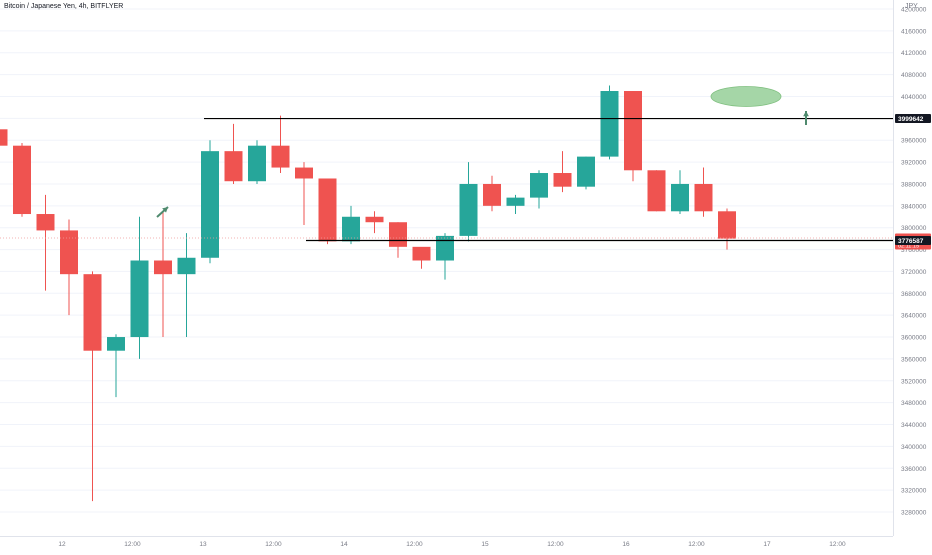  I want to click on y-tick-label: 3760000, so click(914, 250).